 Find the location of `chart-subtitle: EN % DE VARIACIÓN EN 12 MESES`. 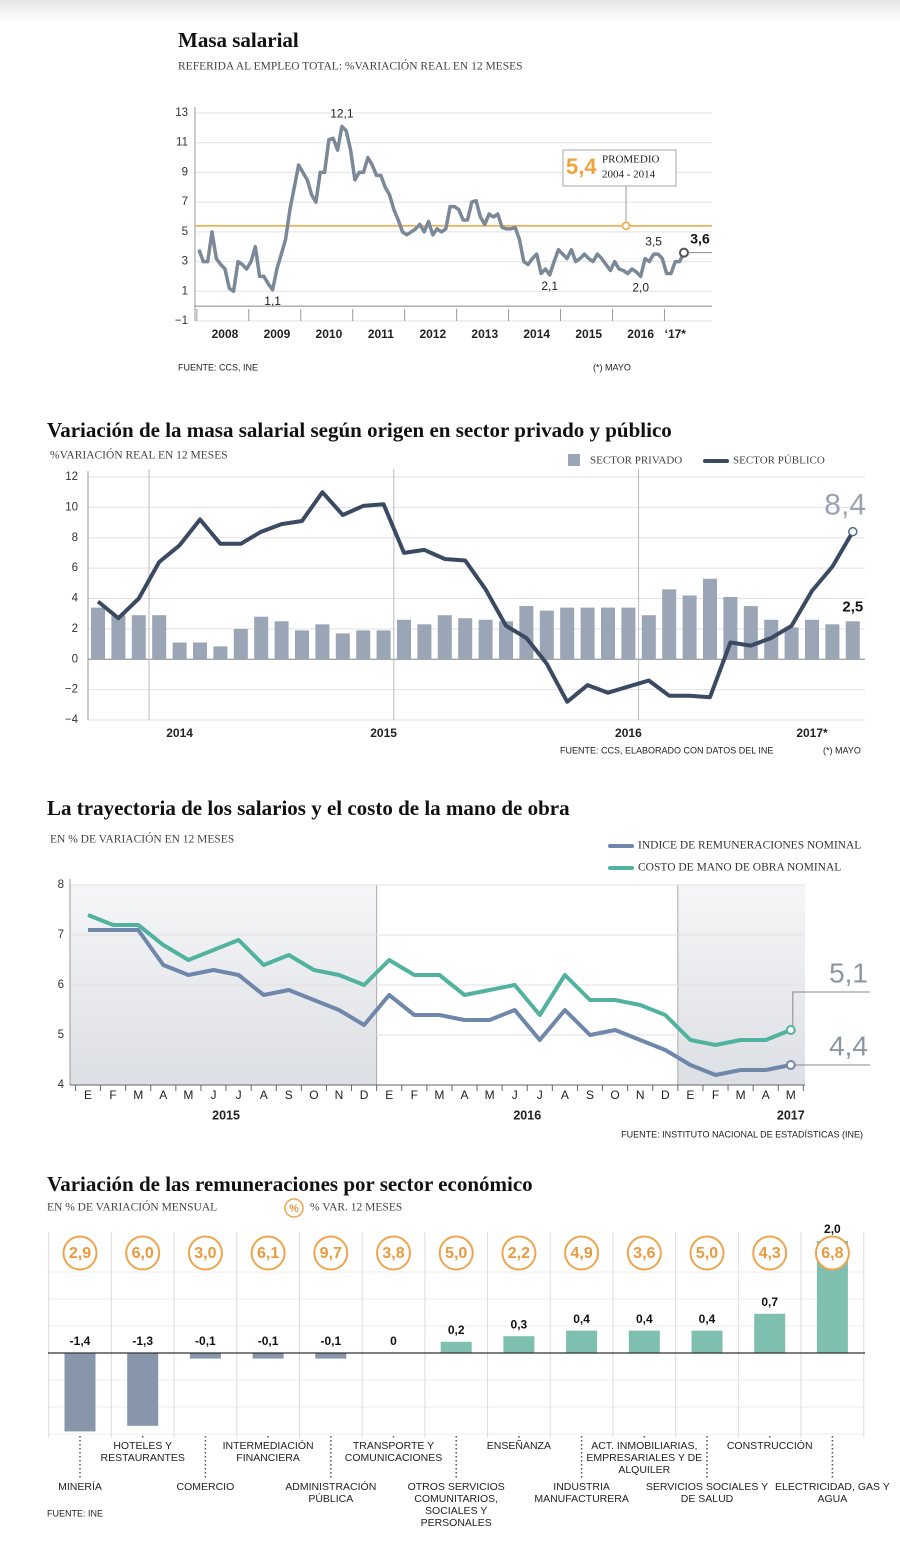

chart-subtitle: EN % DE VARIACIÓN EN 12 MESES is located at coordinates (142, 839).